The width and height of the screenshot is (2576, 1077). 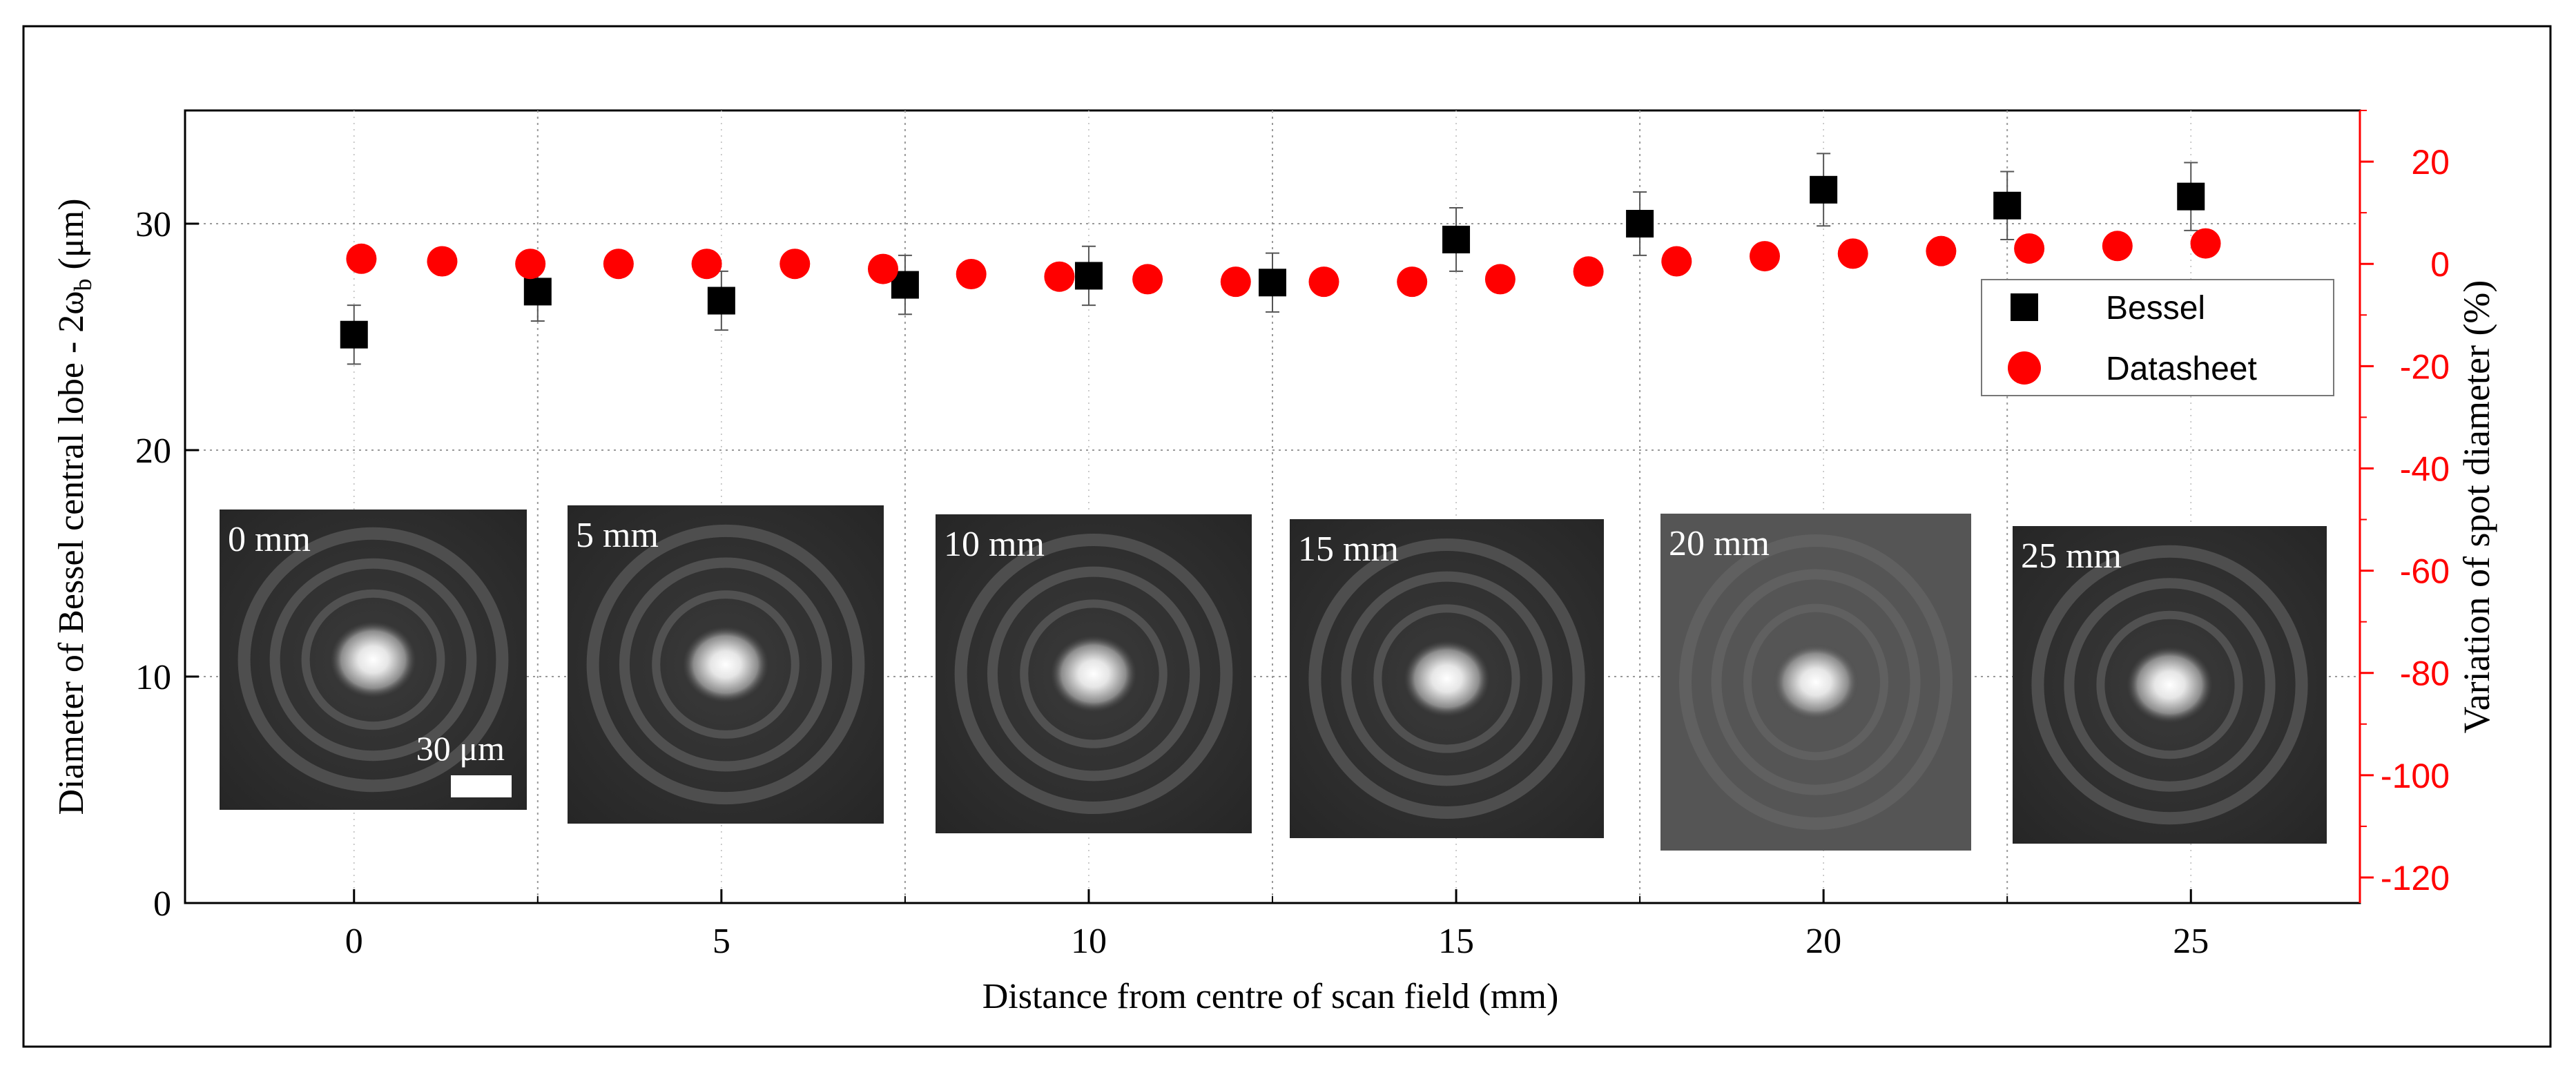 I want to click on x-tick-label: 5, so click(x=721, y=941).